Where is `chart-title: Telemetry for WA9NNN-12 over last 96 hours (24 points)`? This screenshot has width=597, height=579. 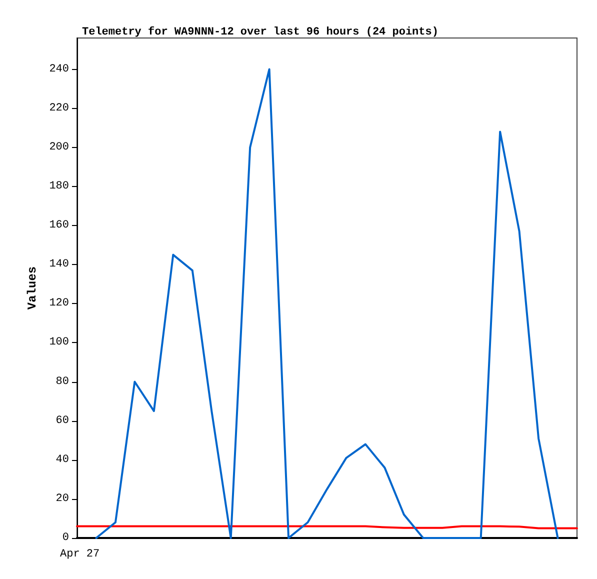
chart-title: Telemetry for WA9NNN-12 over last 96 hours (24 points) is located at coordinates (260, 32).